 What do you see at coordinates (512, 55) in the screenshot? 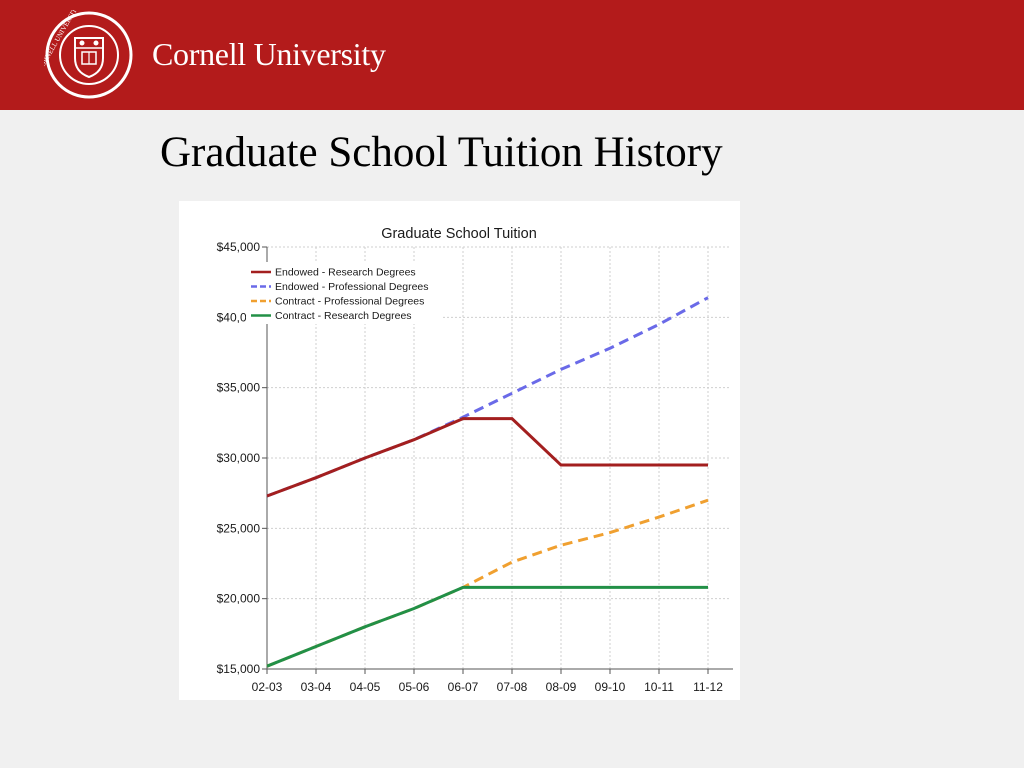
I see `header-banner: CORNELL UNIVERSITY Cornell University` at bounding box center [512, 55].